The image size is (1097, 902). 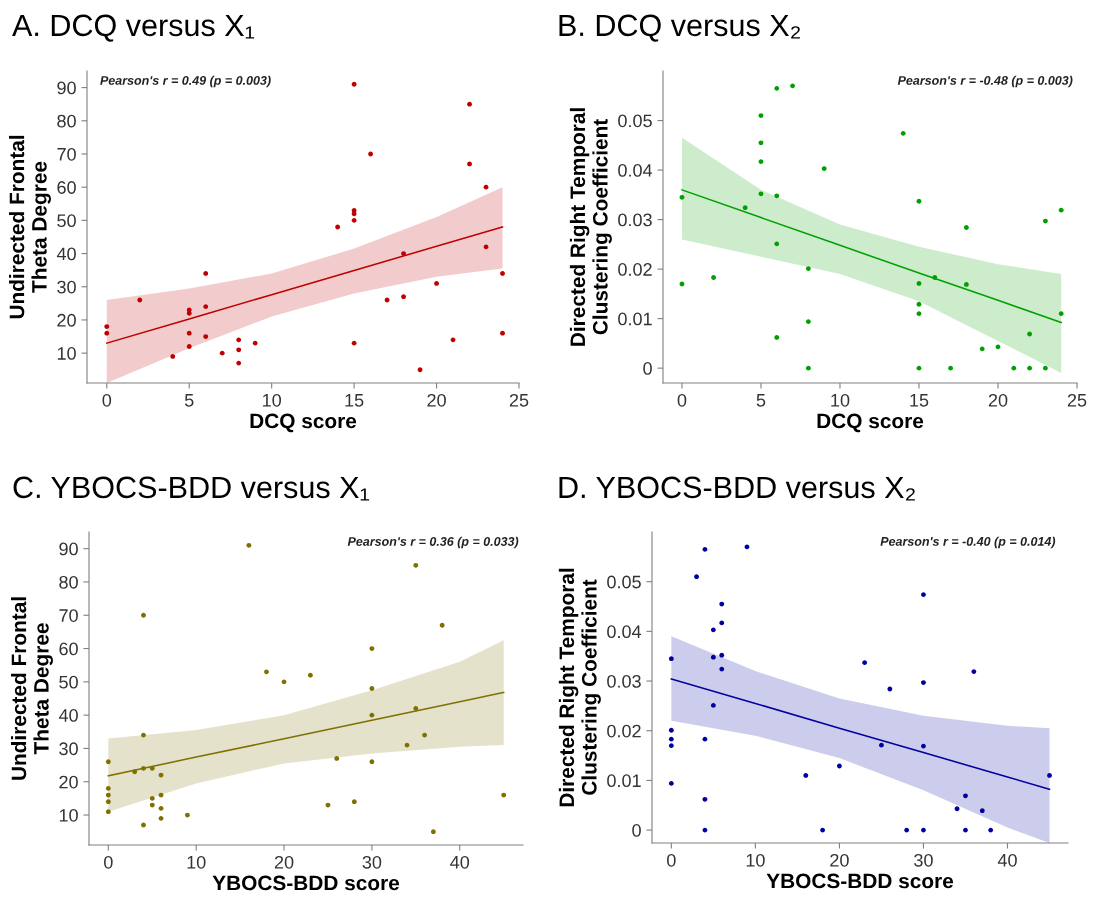 I want to click on y-tick-label: 0.01, so click(x=635, y=319).